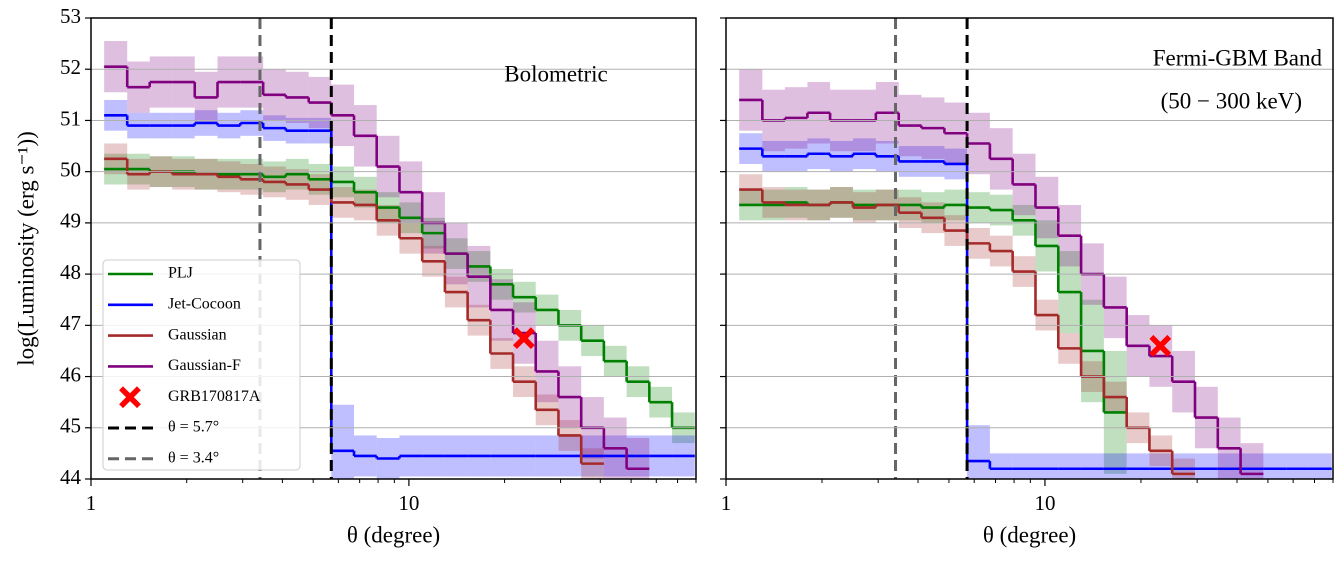 Image resolution: width=1341 pixels, height=564 pixels. I want to click on legend-label: Jet-Cocoon, so click(204, 303).